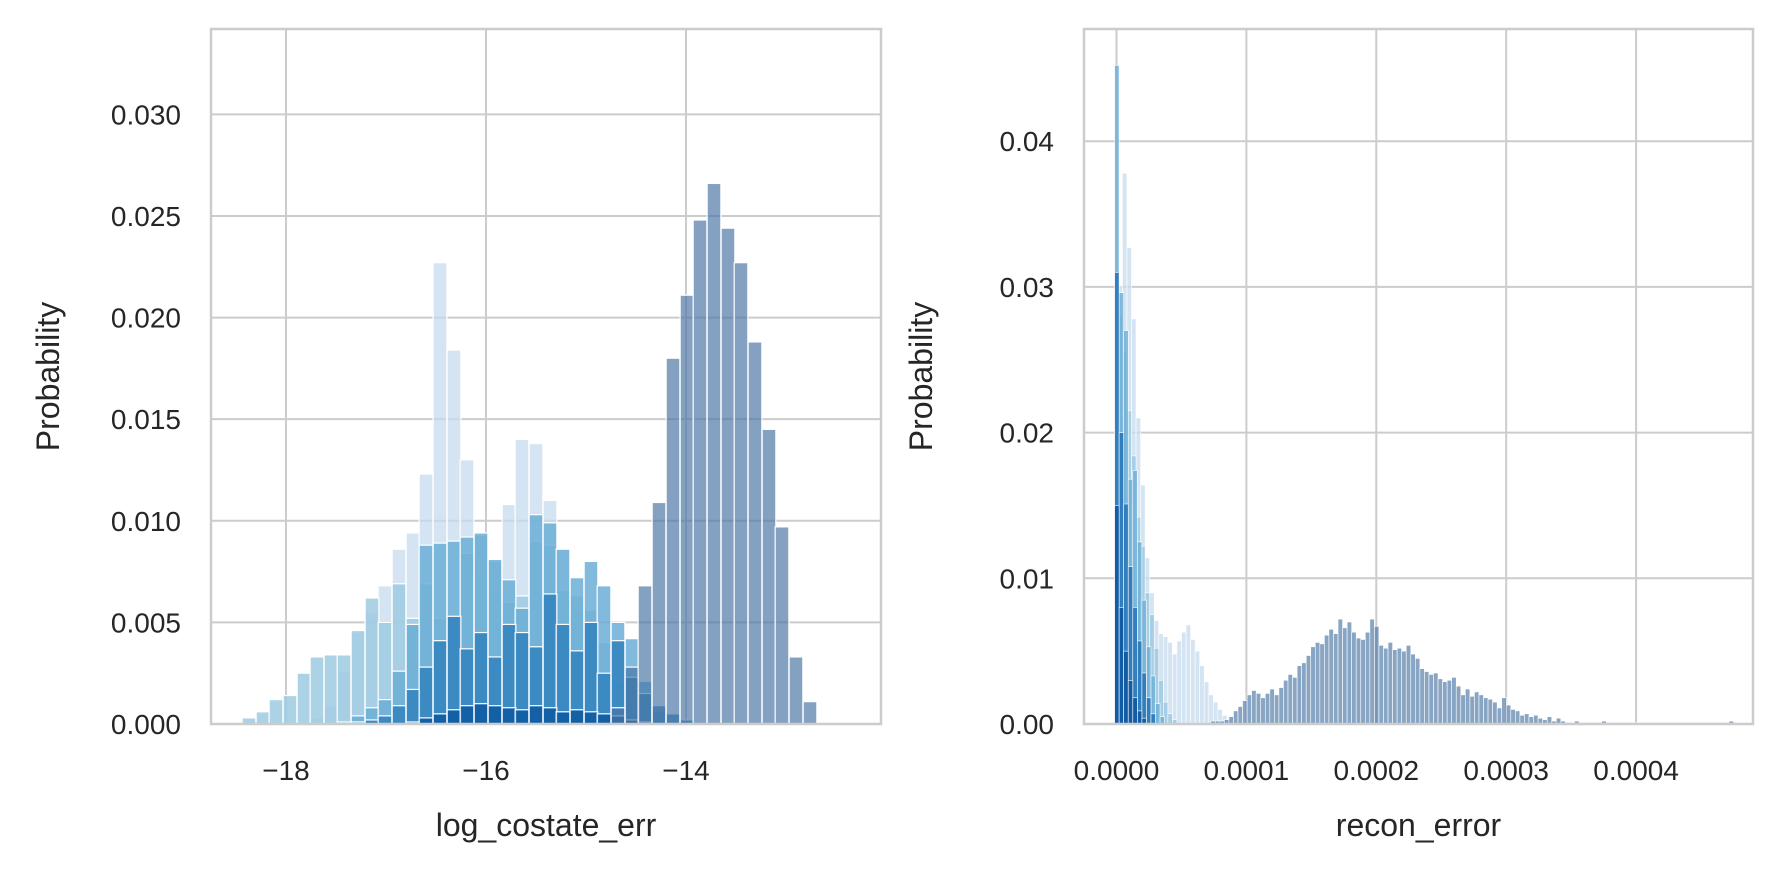  What do you see at coordinates (146, 724) in the screenshot?
I see `y-tick-label: 0.000` at bounding box center [146, 724].